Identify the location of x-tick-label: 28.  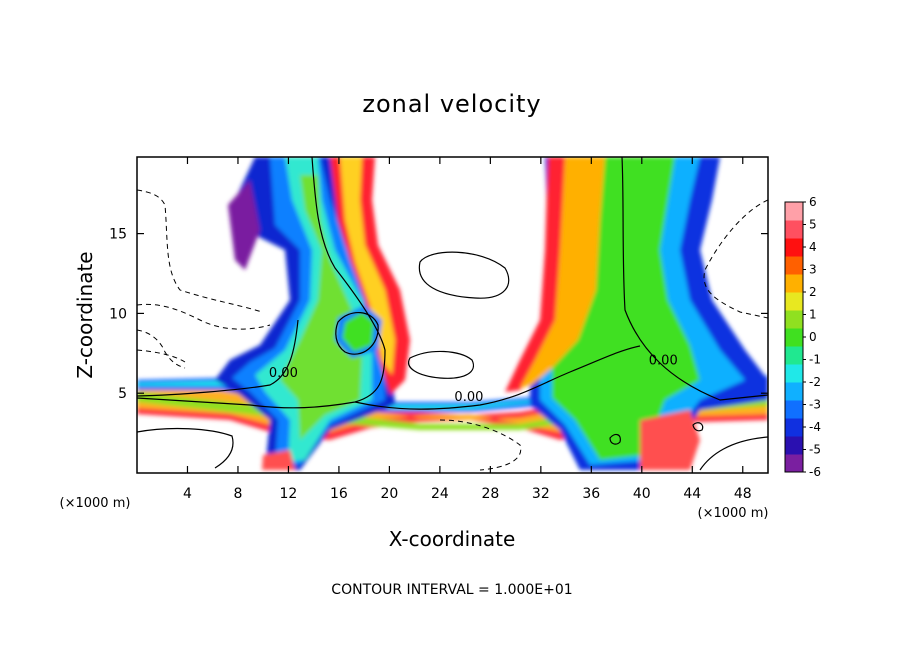
(490, 494).